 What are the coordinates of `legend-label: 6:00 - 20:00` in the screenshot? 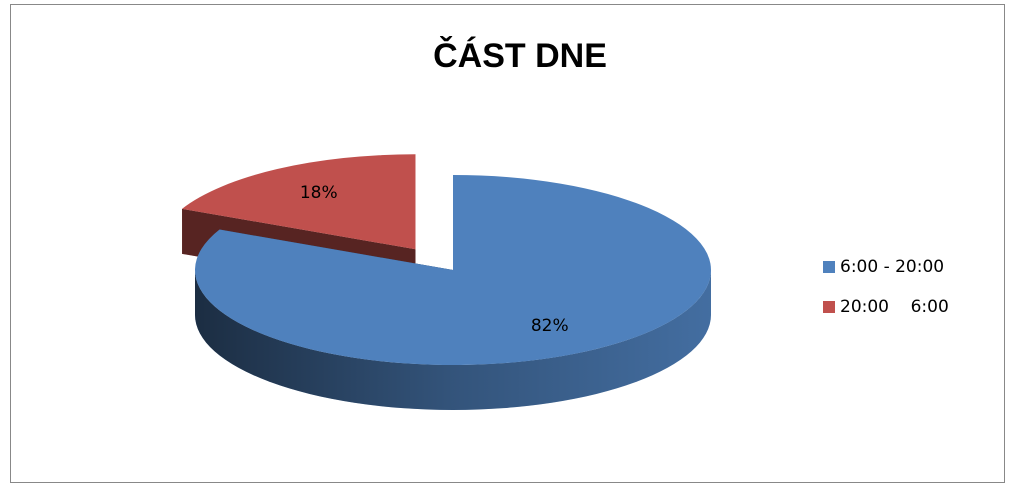 It's located at (892, 267).